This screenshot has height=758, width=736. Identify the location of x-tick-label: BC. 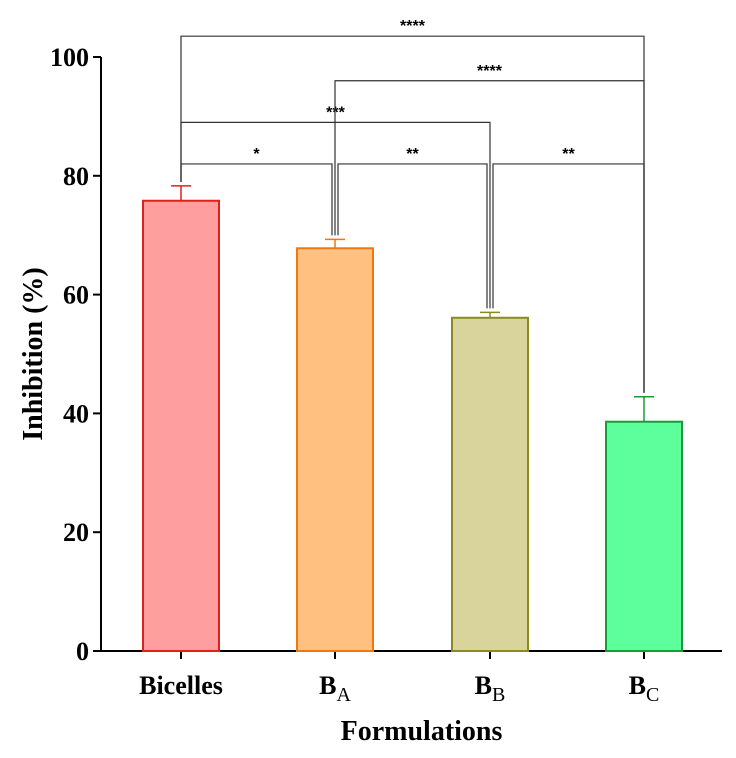
(644, 688).